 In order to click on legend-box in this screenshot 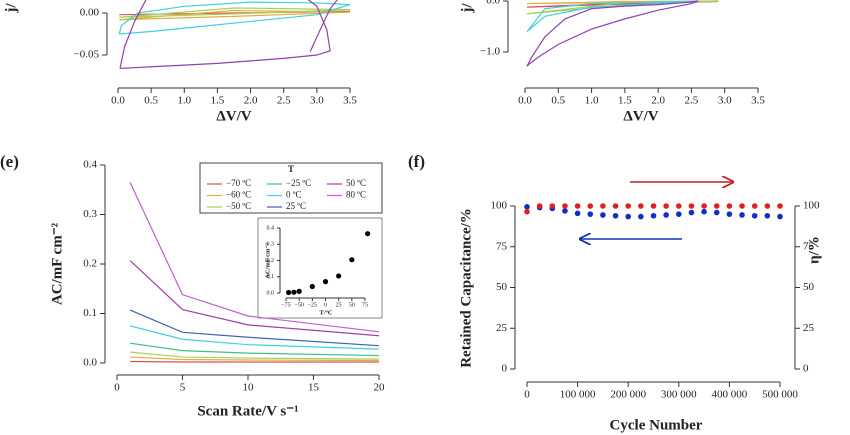, I will do `click(291, 188)`.